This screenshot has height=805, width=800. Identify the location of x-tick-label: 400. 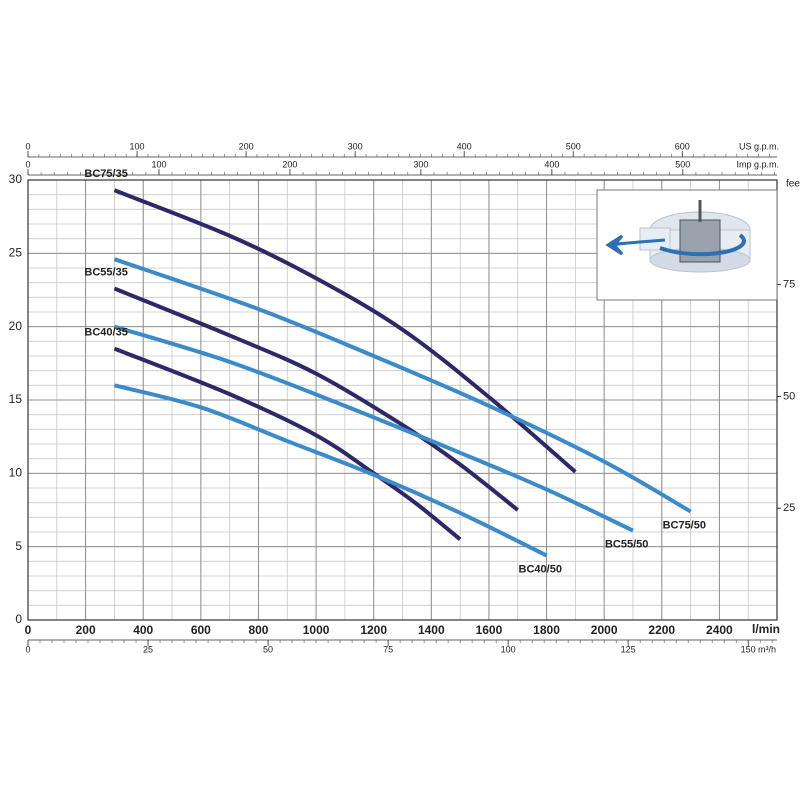
(143, 630).